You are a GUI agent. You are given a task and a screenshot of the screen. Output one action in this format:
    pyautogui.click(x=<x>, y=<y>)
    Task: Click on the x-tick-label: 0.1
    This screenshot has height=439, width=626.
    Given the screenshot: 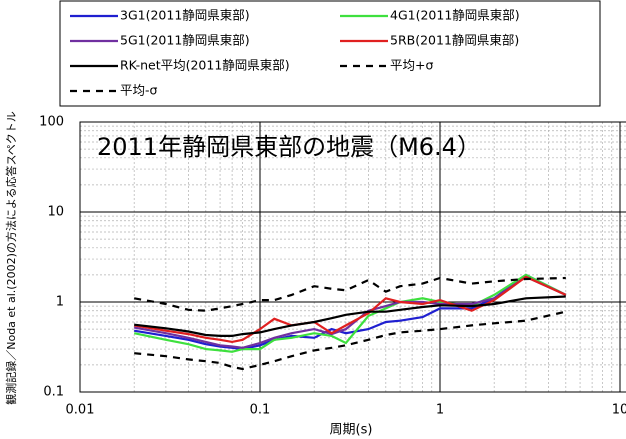 What is the action you would take?
    pyautogui.click(x=260, y=410)
    